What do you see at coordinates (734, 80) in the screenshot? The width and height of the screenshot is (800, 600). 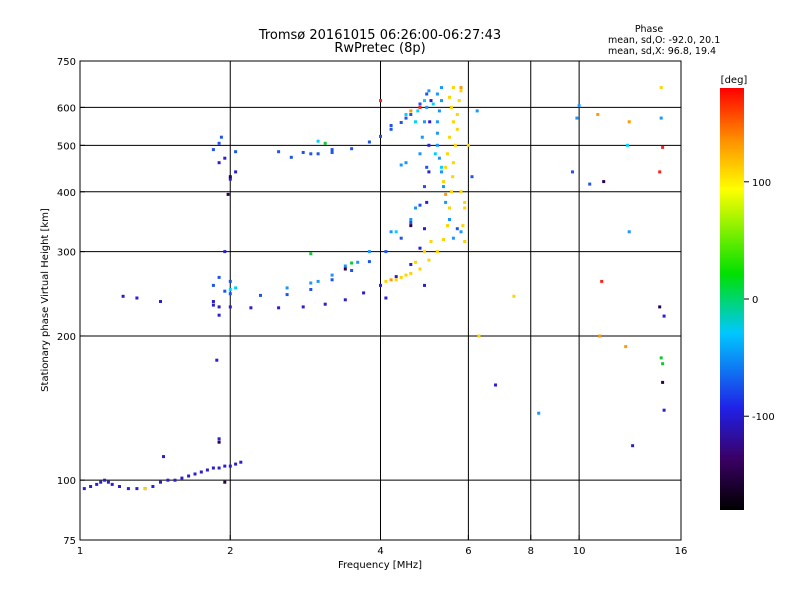 I see `colorbar-label: [deg]` at bounding box center [734, 80].